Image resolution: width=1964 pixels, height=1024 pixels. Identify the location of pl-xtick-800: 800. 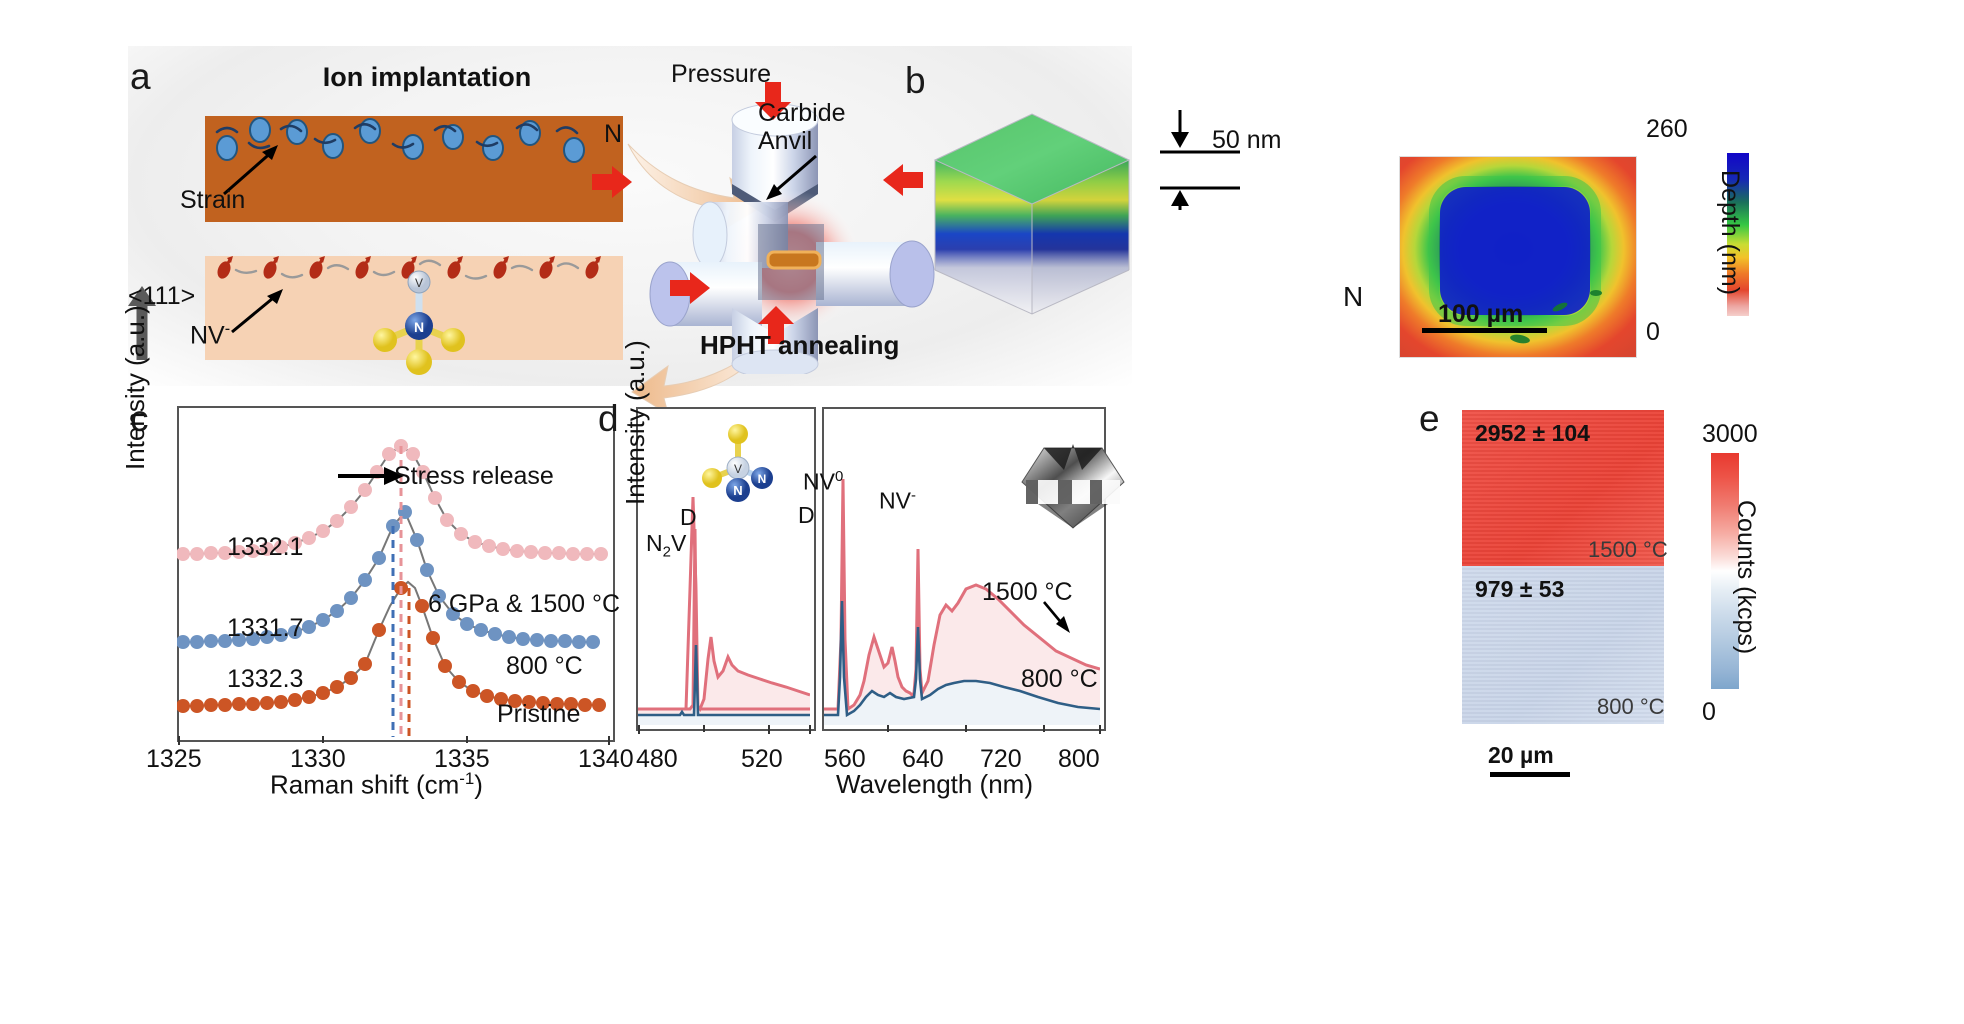
(1079, 759).